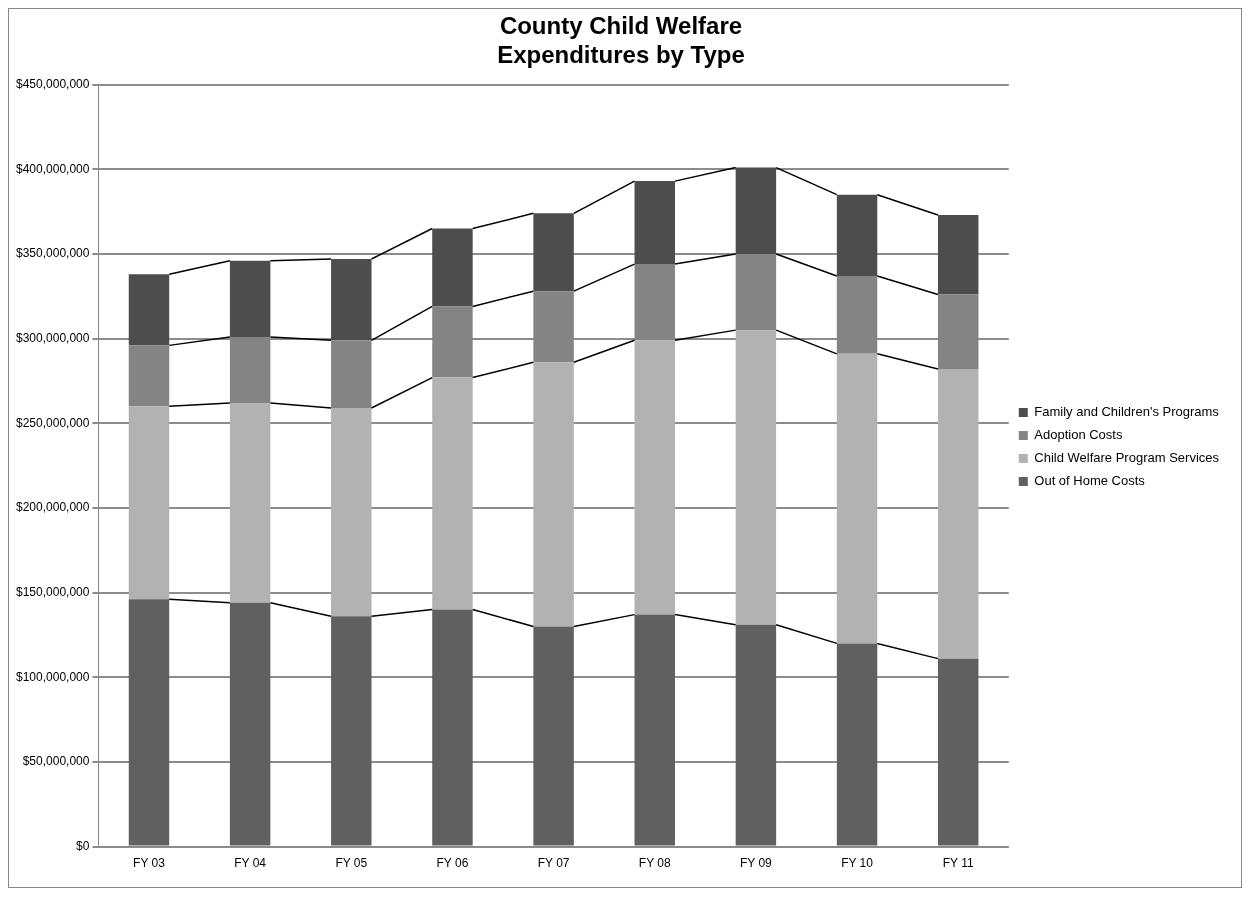  What do you see at coordinates (756, 863) in the screenshot?
I see `x-tick-label: FY 09` at bounding box center [756, 863].